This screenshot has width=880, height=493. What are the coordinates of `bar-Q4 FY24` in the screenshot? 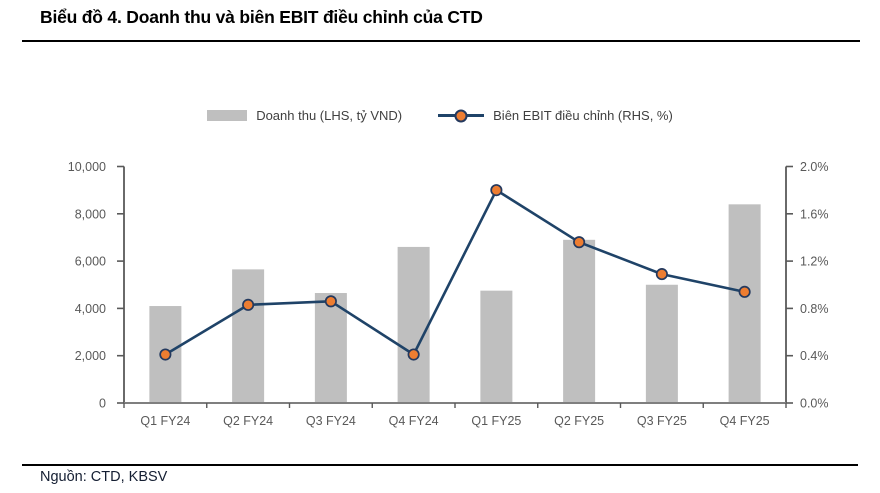 It's located at (413, 324).